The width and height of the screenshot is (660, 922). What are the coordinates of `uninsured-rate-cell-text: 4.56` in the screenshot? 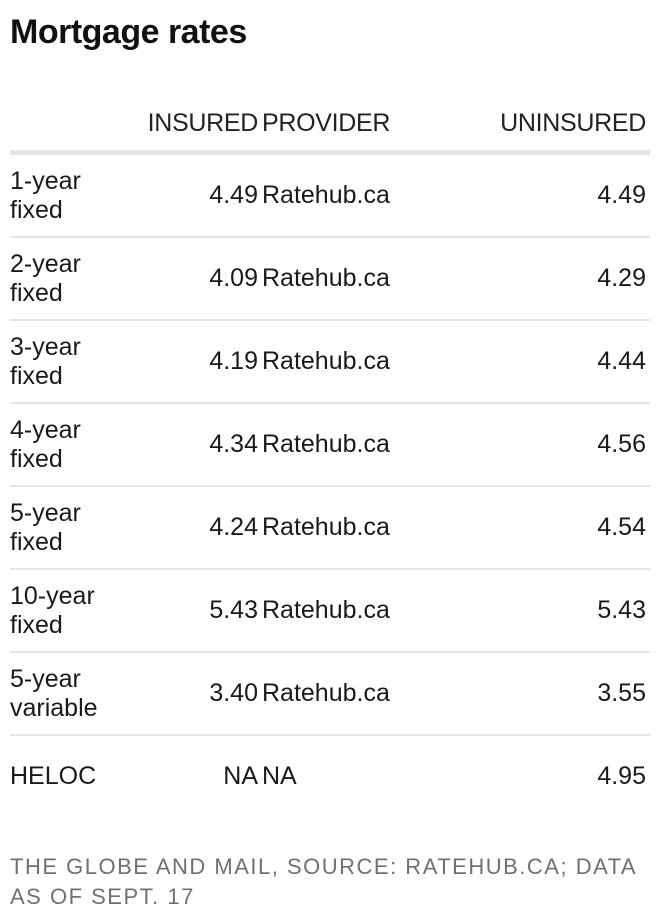 It's located at (621, 444).